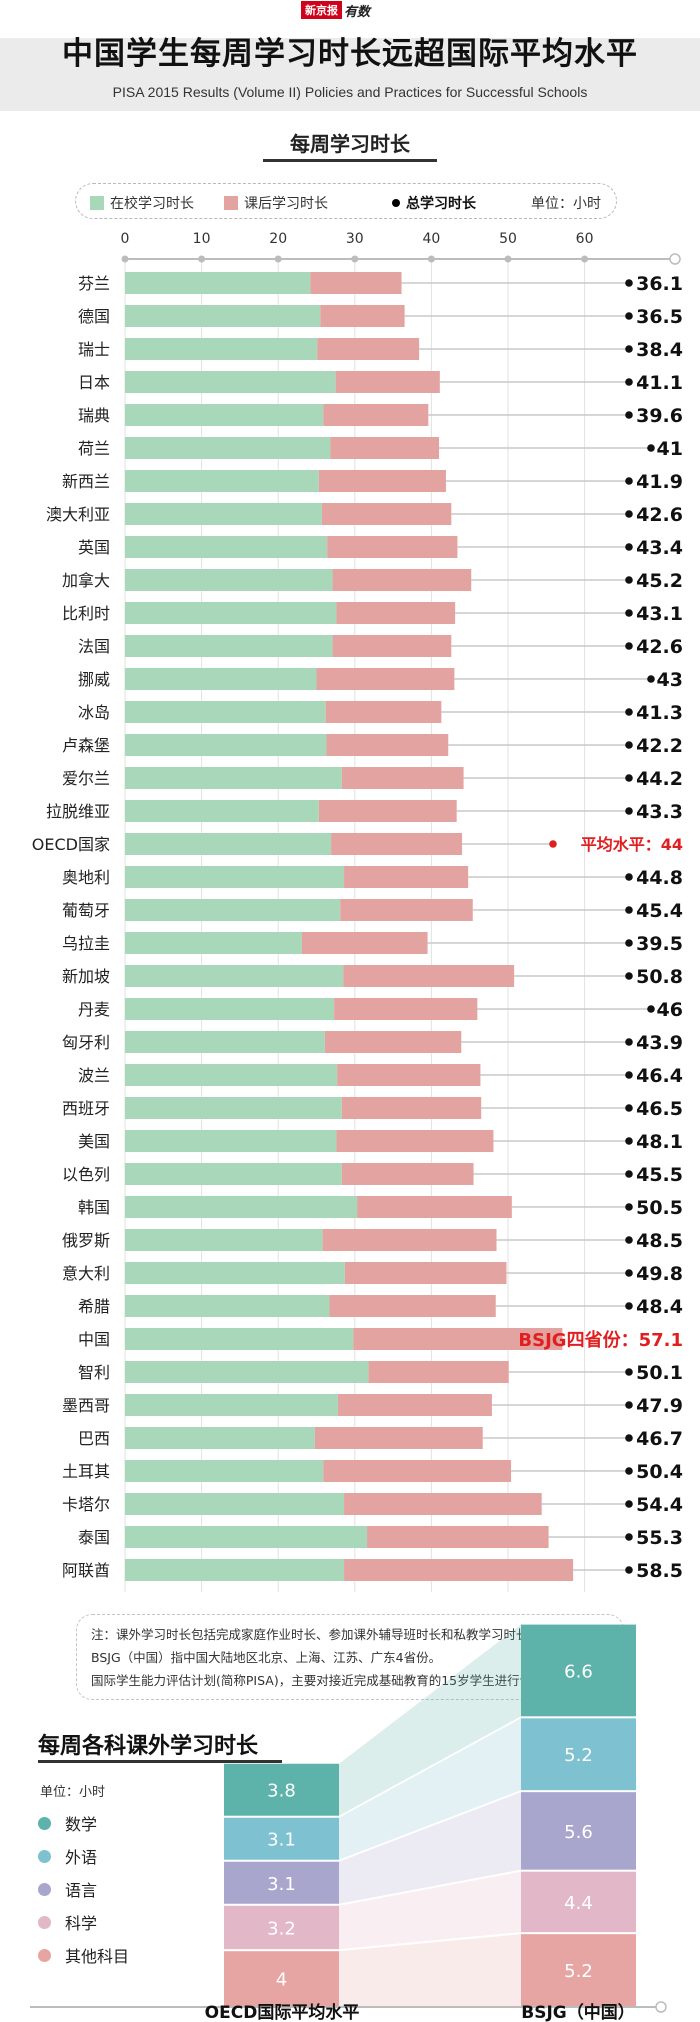 The height and width of the screenshot is (2022, 700). I want to click on row-label-2: 瑞士, so click(94, 349).